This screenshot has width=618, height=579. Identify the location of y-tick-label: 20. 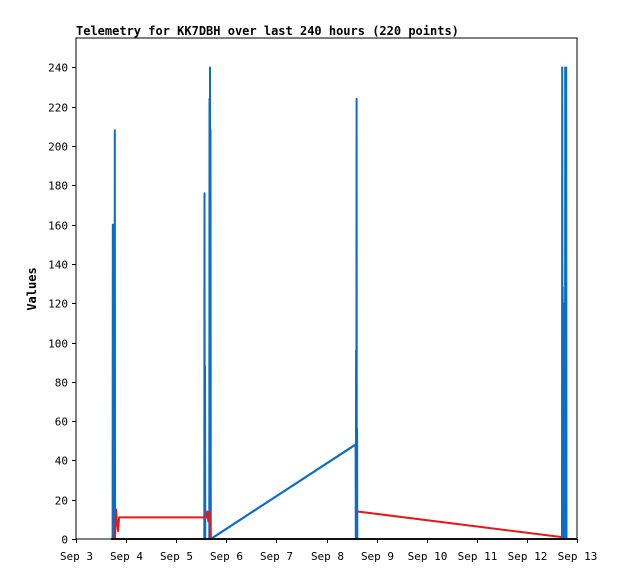
(61, 501).